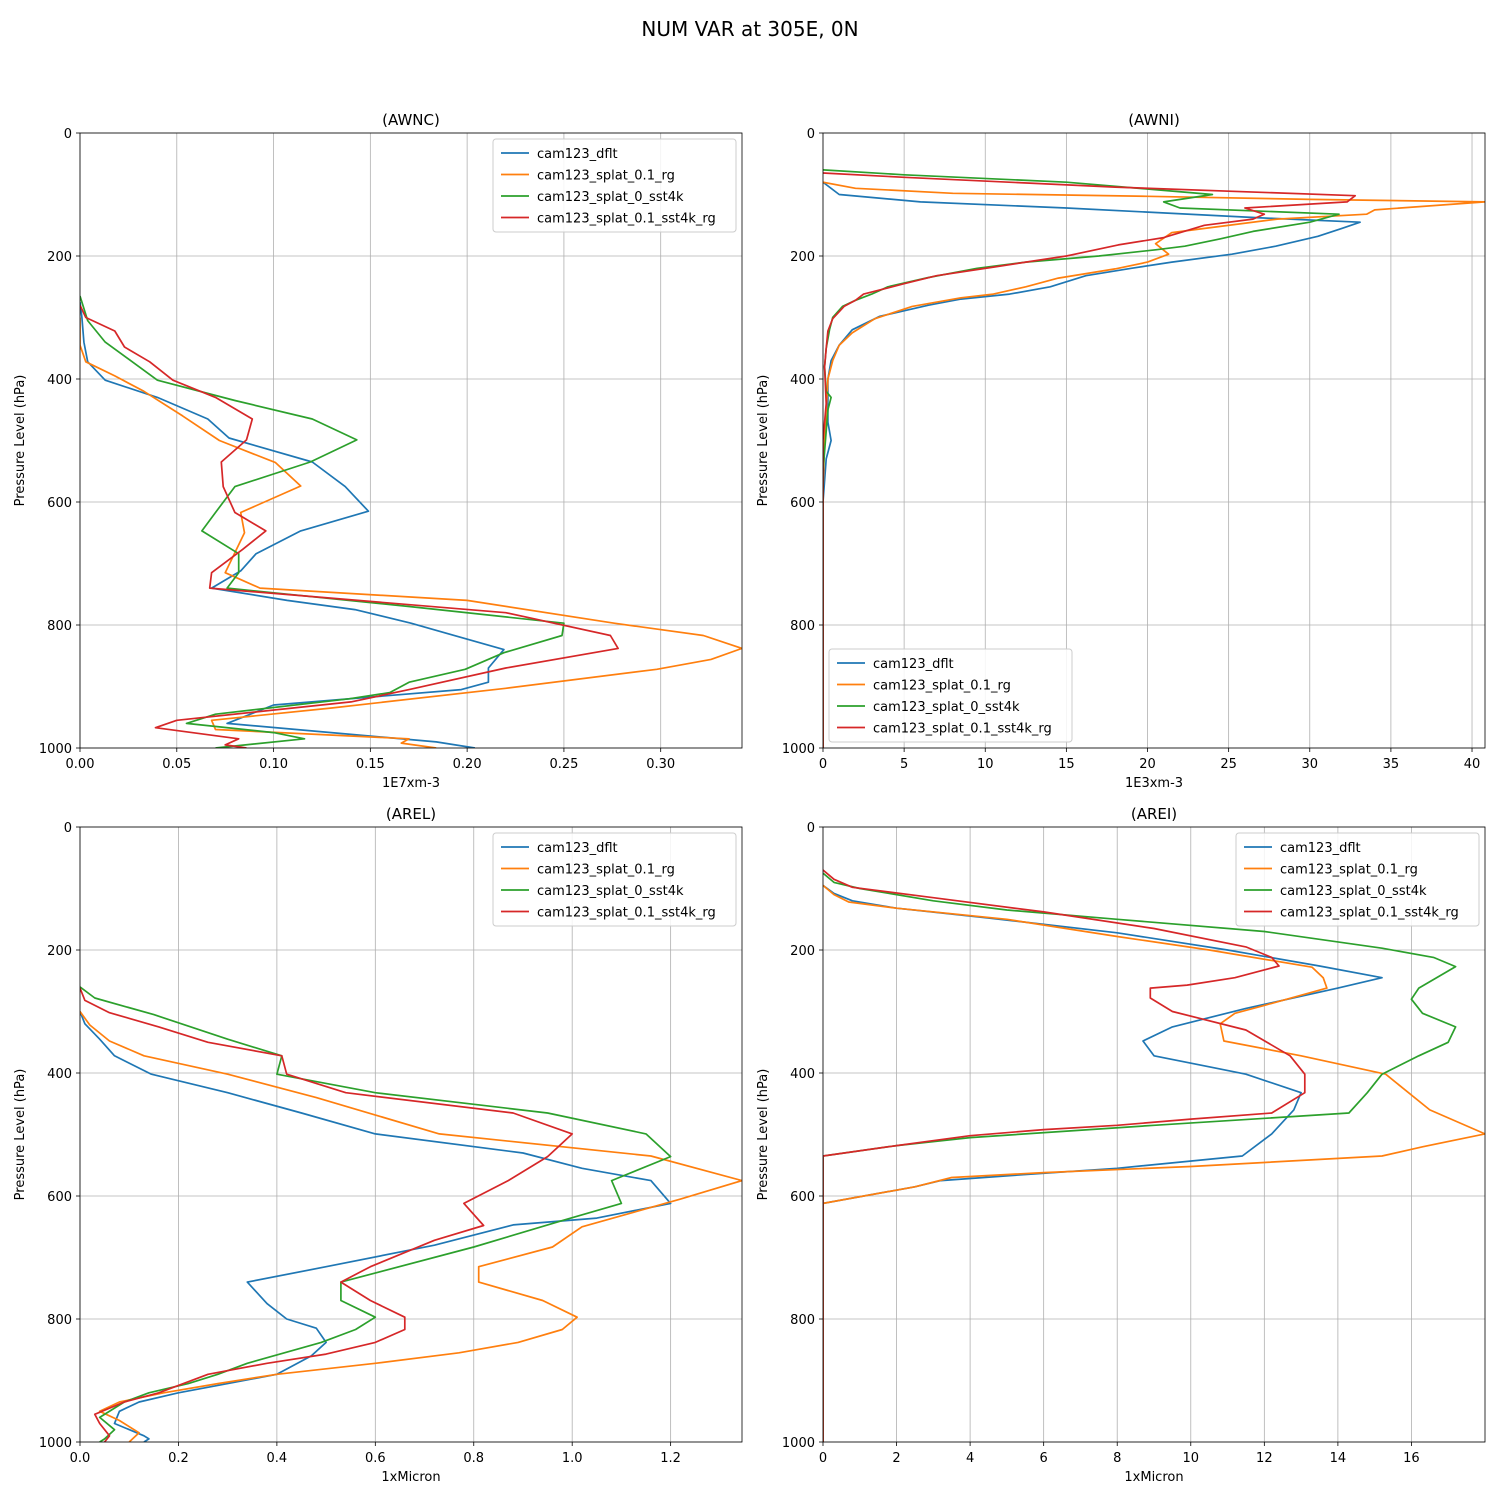  Describe the element at coordinates (1411, 1458) in the screenshot. I see `x-tick-label: 16` at that location.